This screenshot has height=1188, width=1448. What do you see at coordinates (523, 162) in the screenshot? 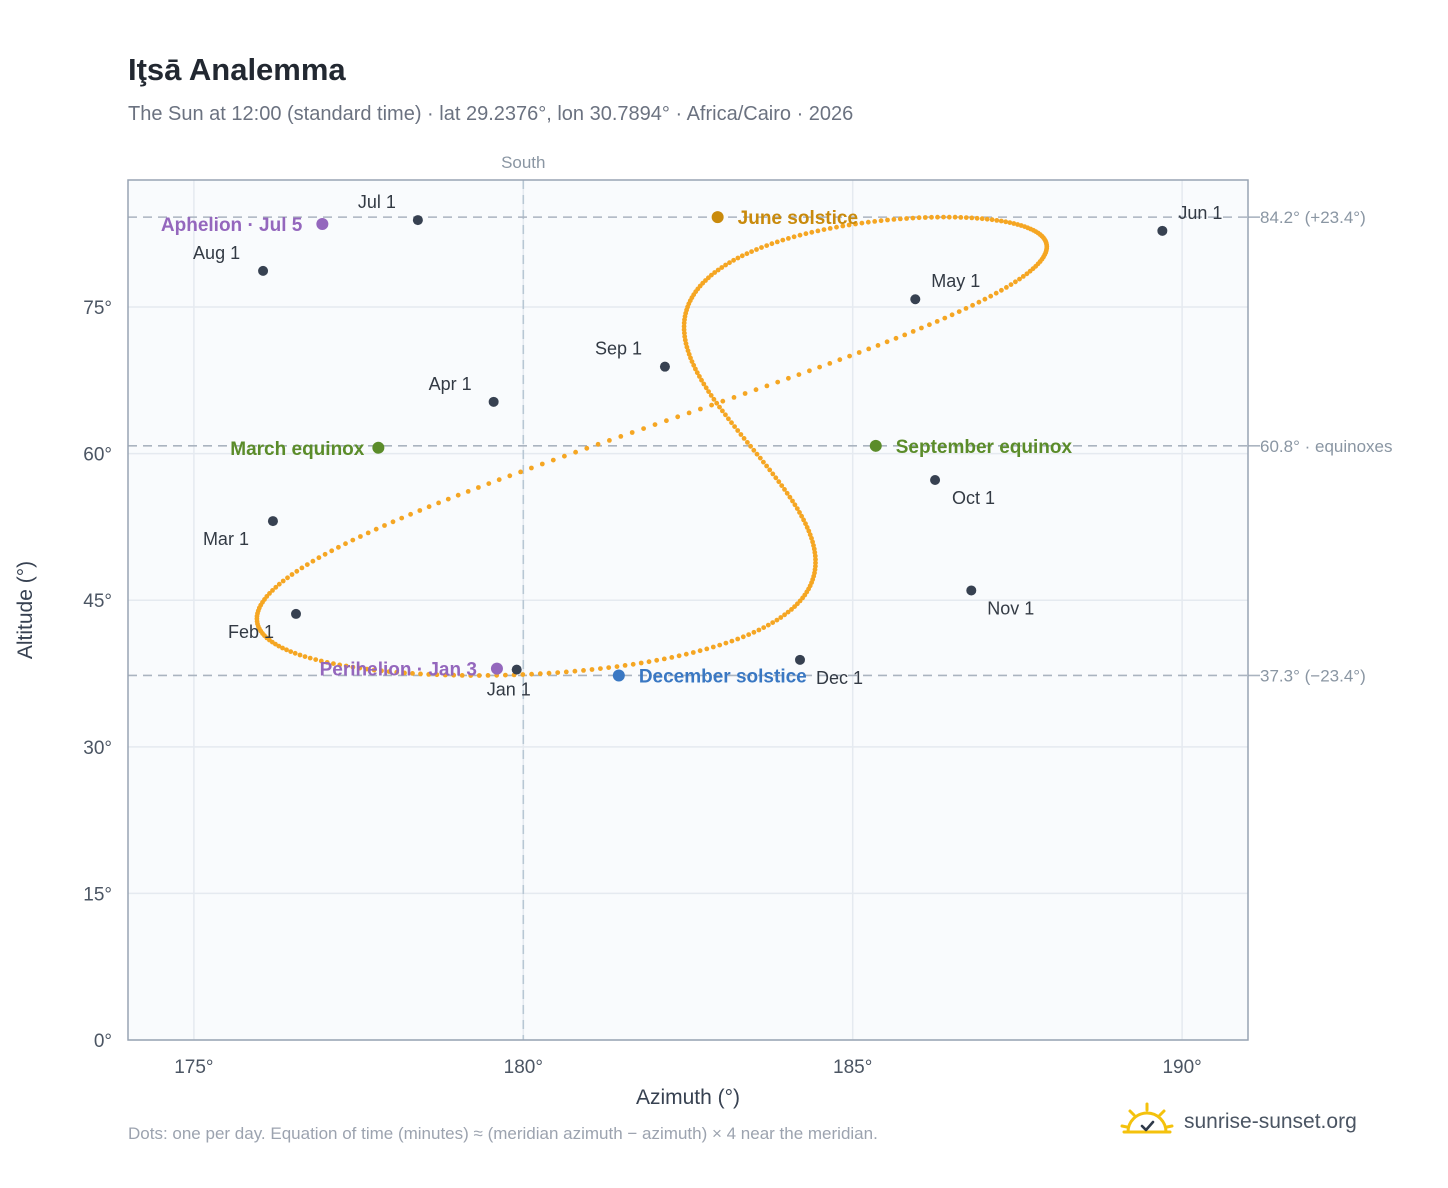
I see `meridian-label: South` at bounding box center [523, 162].